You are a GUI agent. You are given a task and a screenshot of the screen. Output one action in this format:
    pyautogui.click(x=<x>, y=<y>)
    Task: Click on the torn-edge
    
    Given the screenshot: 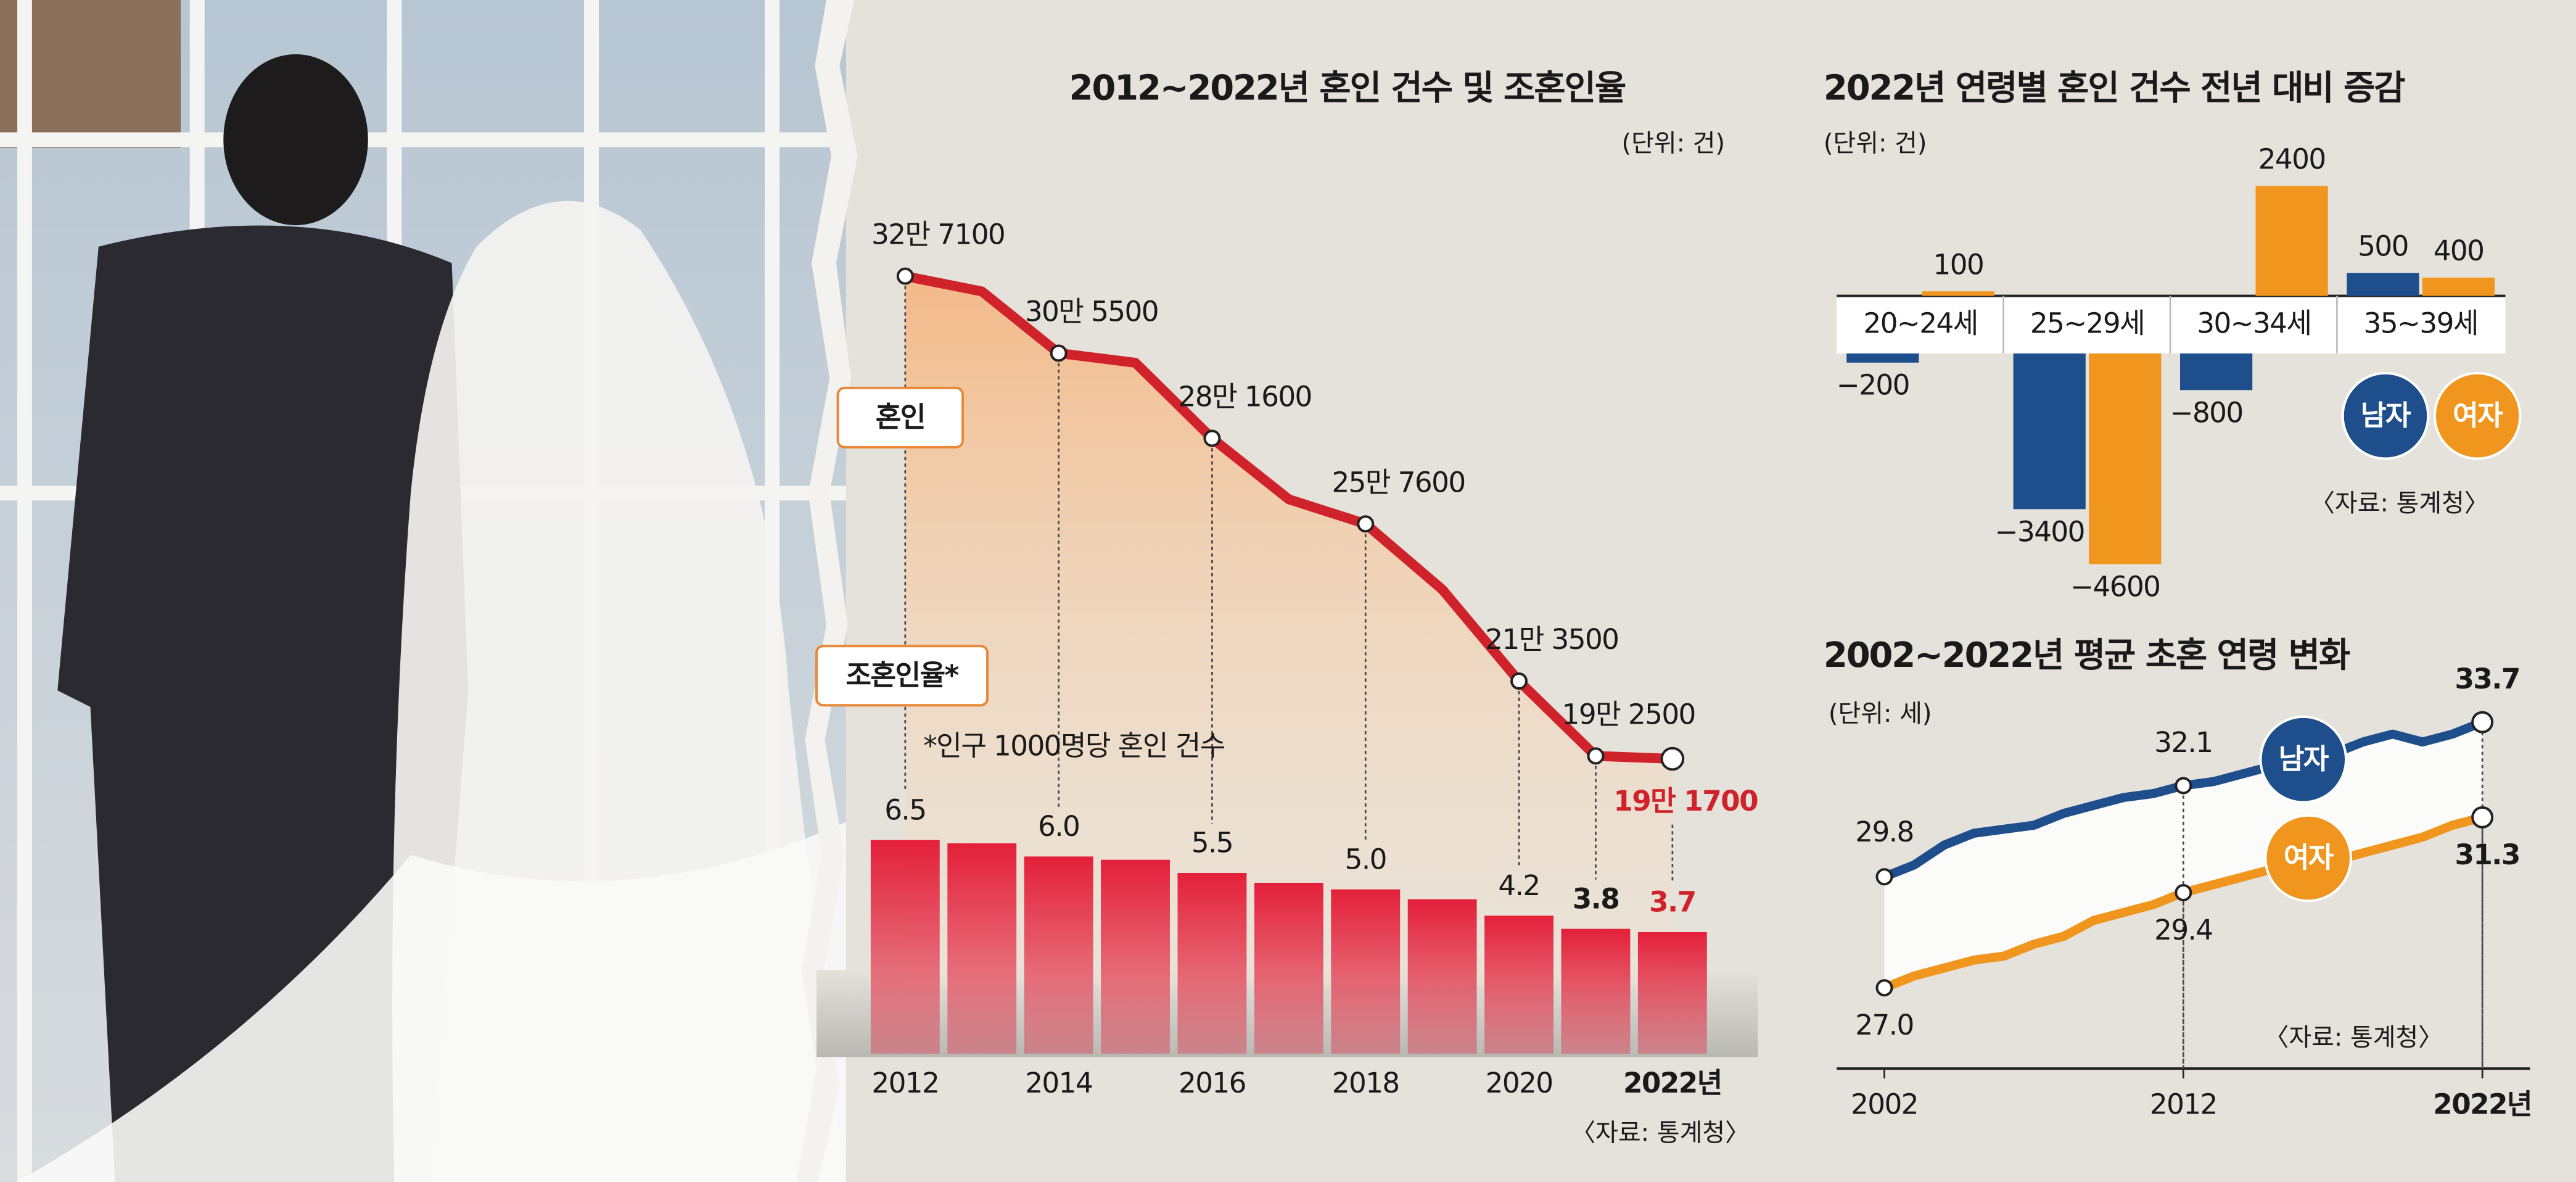 What is the action you would take?
    pyautogui.click(x=827, y=591)
    